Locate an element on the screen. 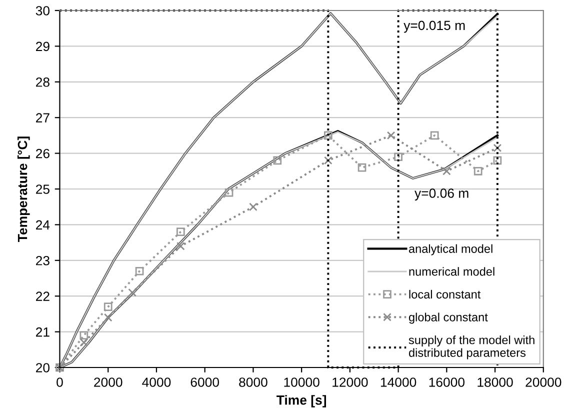 The width and height of the screenshot is (569, 420). y-tick-label: 22 is located at coordinates (43, 296).